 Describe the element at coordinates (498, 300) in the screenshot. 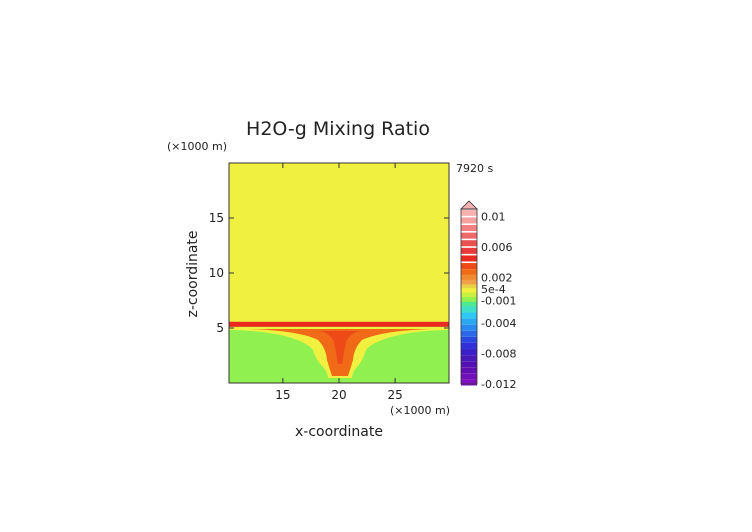

I see `colorbar-tick-label: -0.001` at that location.